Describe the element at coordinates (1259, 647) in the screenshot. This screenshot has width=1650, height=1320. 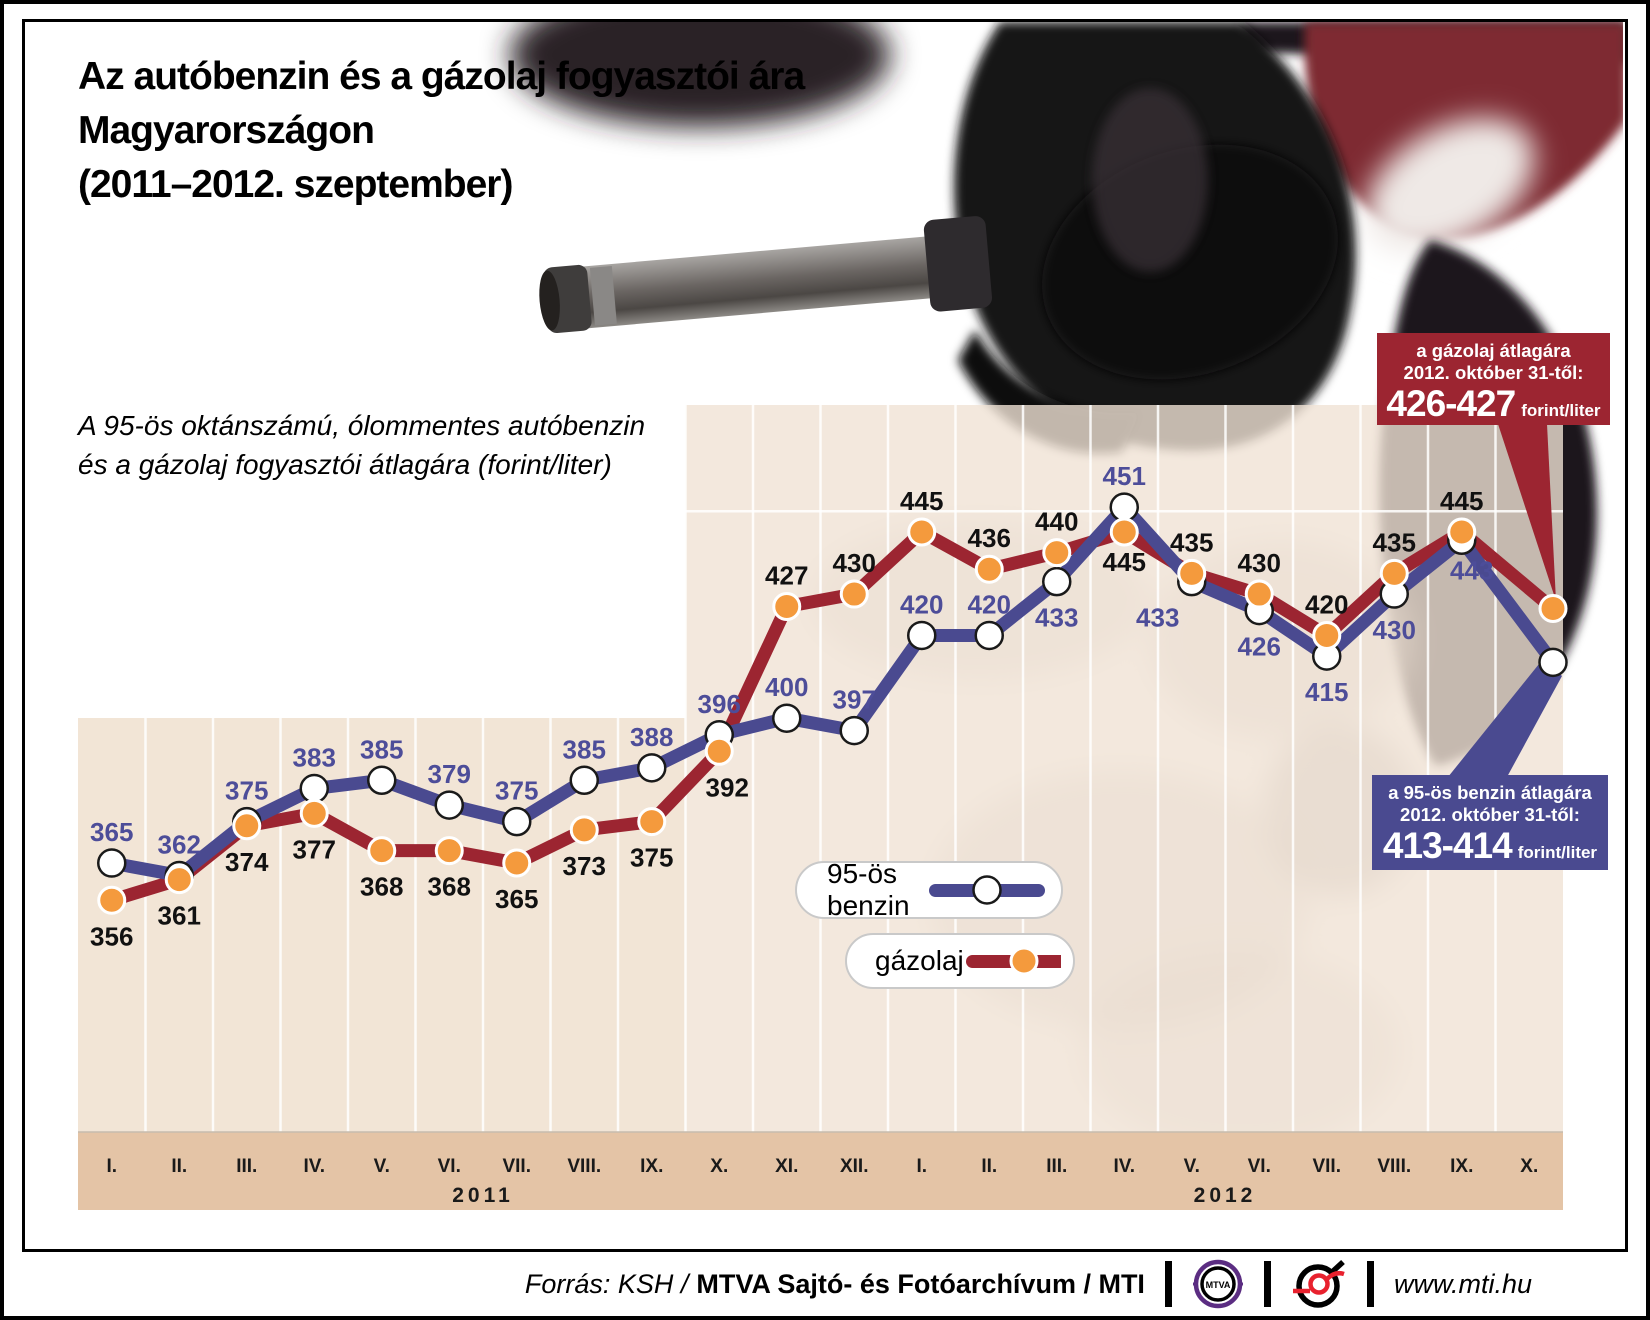
I see `svg-text: 426` at that location.